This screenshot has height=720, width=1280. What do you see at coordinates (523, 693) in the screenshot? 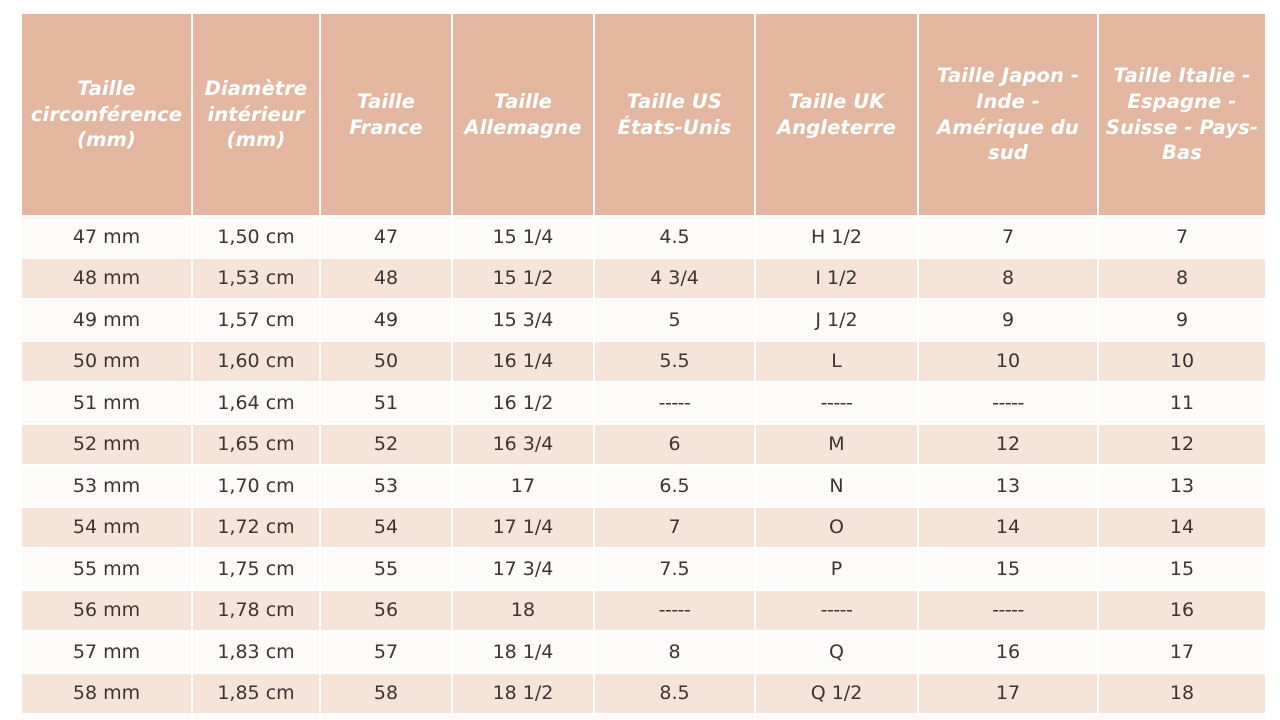
I see `table-cell: 18 1/2` at bounding box center [523, 693].